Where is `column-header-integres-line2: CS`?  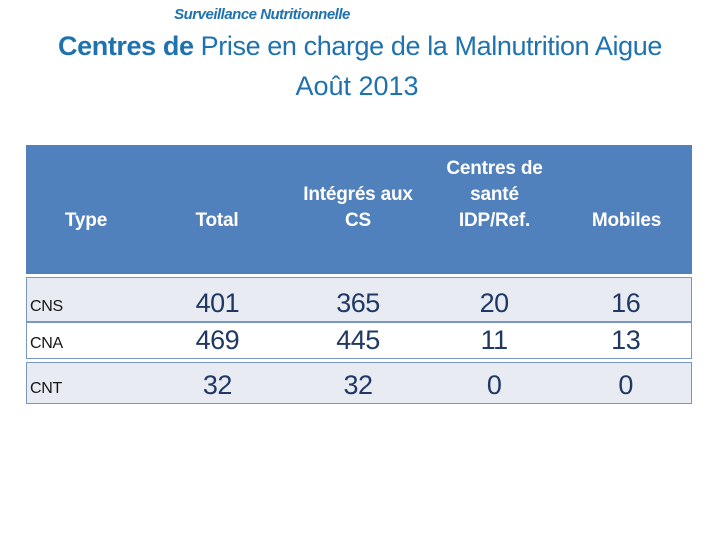 column-header-integres-line2: CS is located at coordinates (358, 220).